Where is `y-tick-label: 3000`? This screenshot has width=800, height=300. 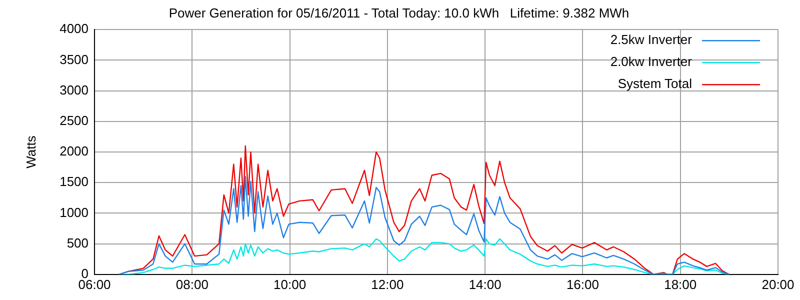
y-tick-label: 3000 is located at coordinates (74, 90).